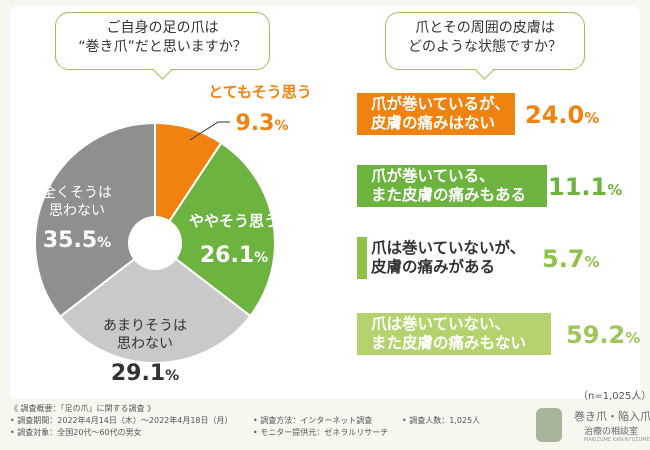  What do you see at coordinates (77, 192) in the screenshot?
I see `pie-label-strongly-disagree-1: 全くそうは` at bounding box center [77, 192].